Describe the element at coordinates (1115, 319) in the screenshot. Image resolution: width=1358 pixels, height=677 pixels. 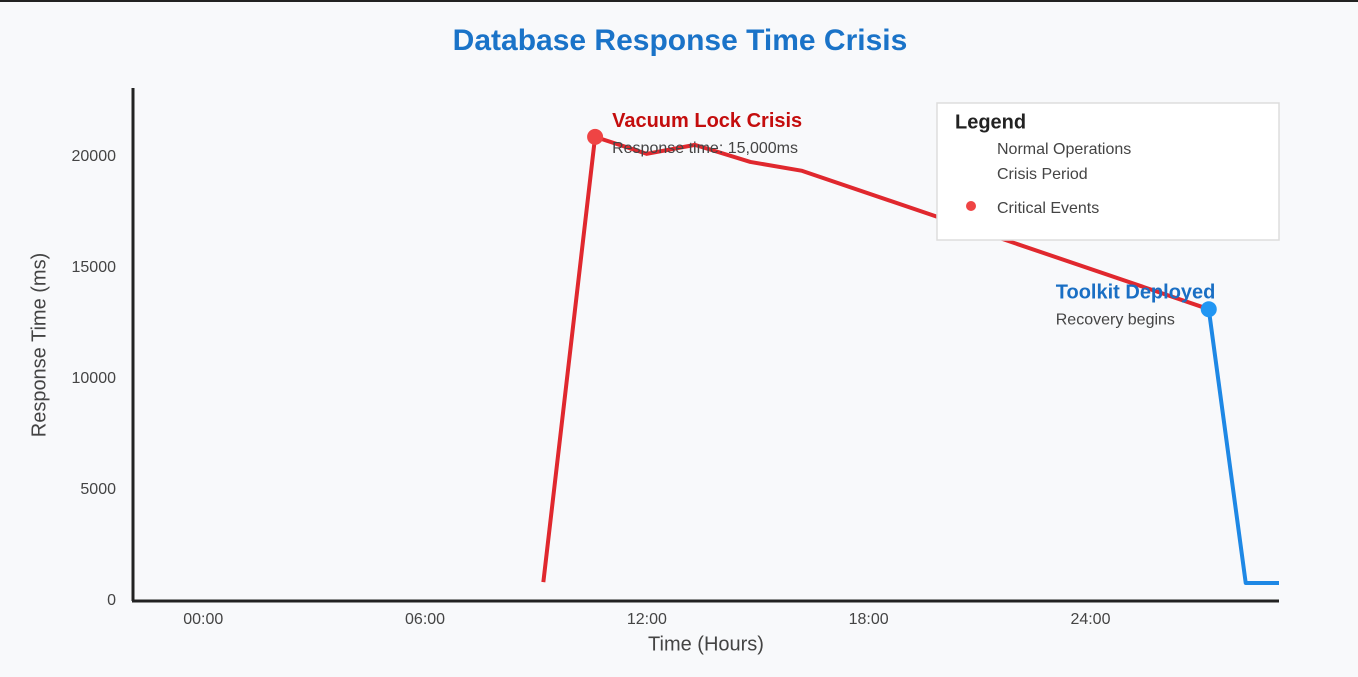
I see `event-note: Recovery begins` at that location.